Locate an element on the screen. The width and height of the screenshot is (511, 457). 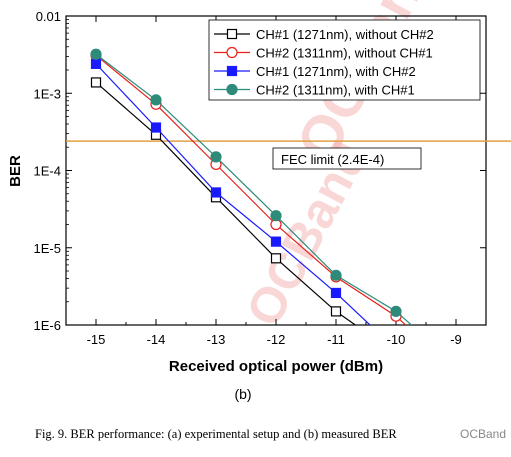
y-tick-label: 0.01 is located at coordinates (48, 16).